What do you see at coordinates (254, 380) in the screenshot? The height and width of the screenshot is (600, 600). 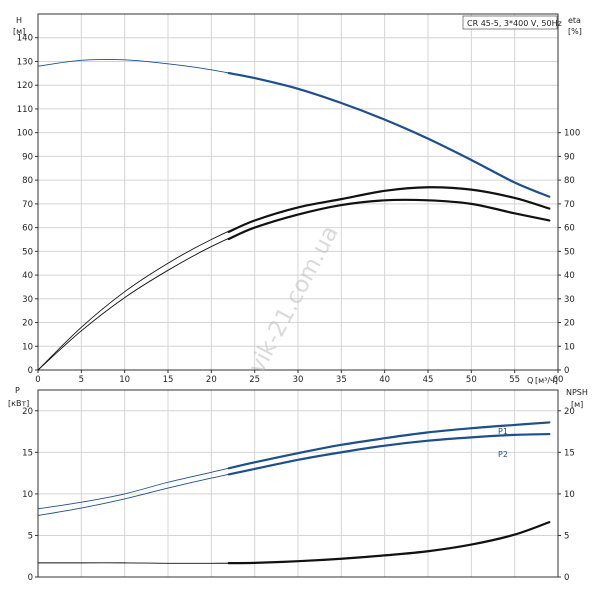 I see `axis-tick-label: 25` at bounding box center [254, 380].